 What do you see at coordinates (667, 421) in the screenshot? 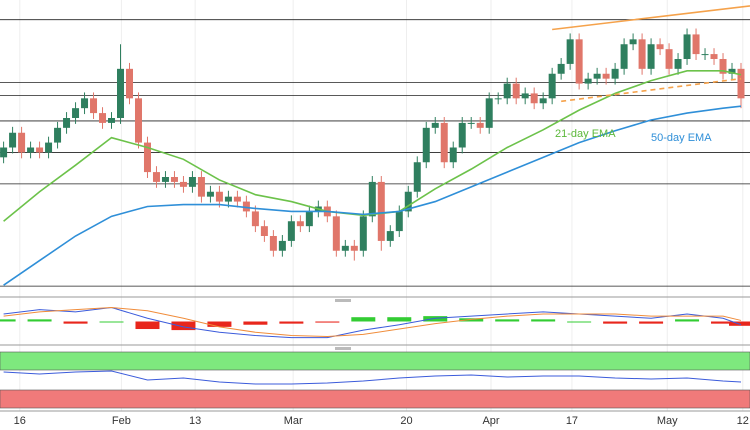
I see `x-tick-label: May` at bounding box center [667, 421].